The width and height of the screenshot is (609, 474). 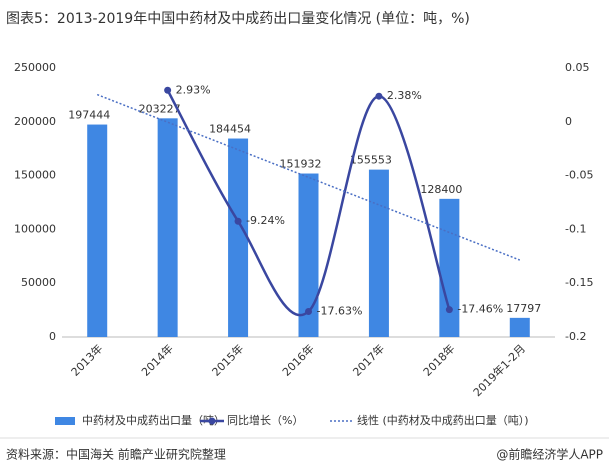 I want to click on line-label: -17.63%, so click(x=340, y=310).